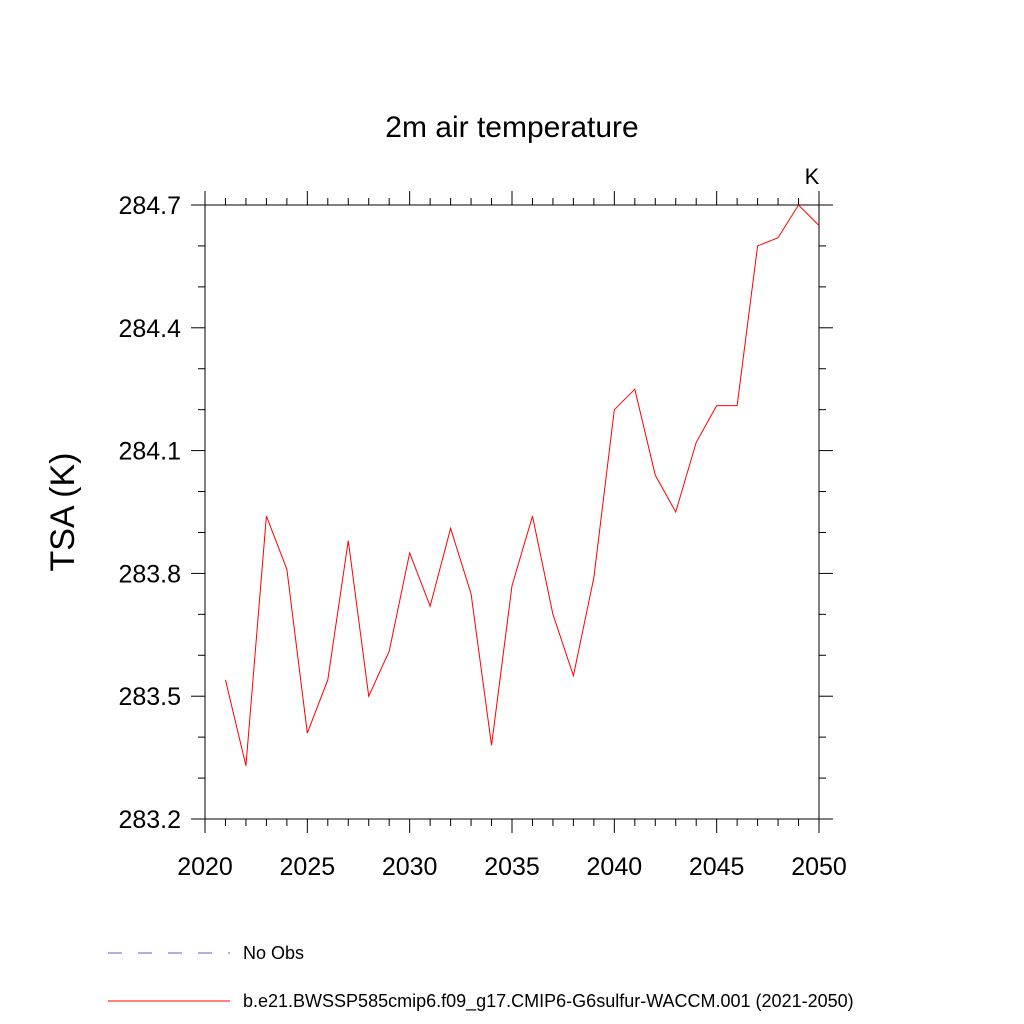  I want to click on legend-label: No Obs, so click(273, 953).